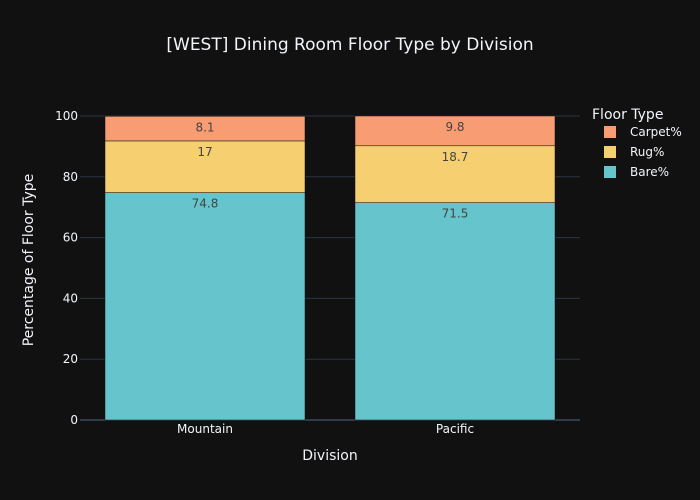  I want to click on legend: Floor Type Carpet% Rug% Bare%, so click(637, 143).